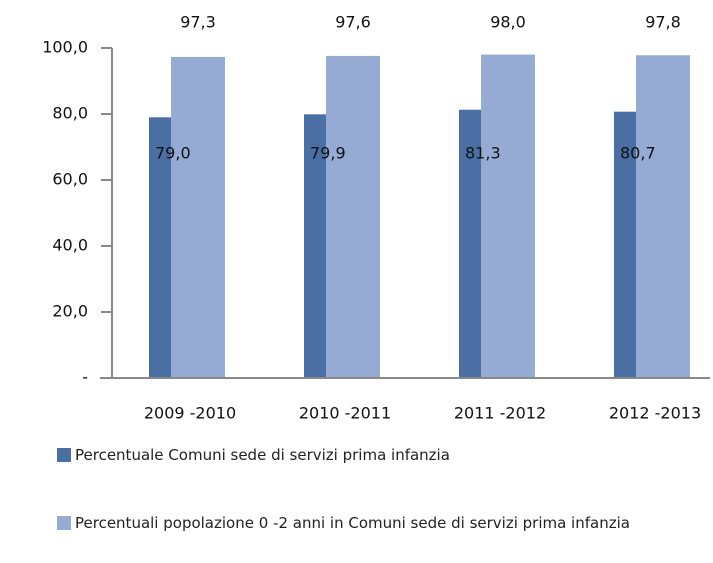 This screenshot has height=563, width=713. I want to click on y-tick-label: 100,0, so click(65, 47).